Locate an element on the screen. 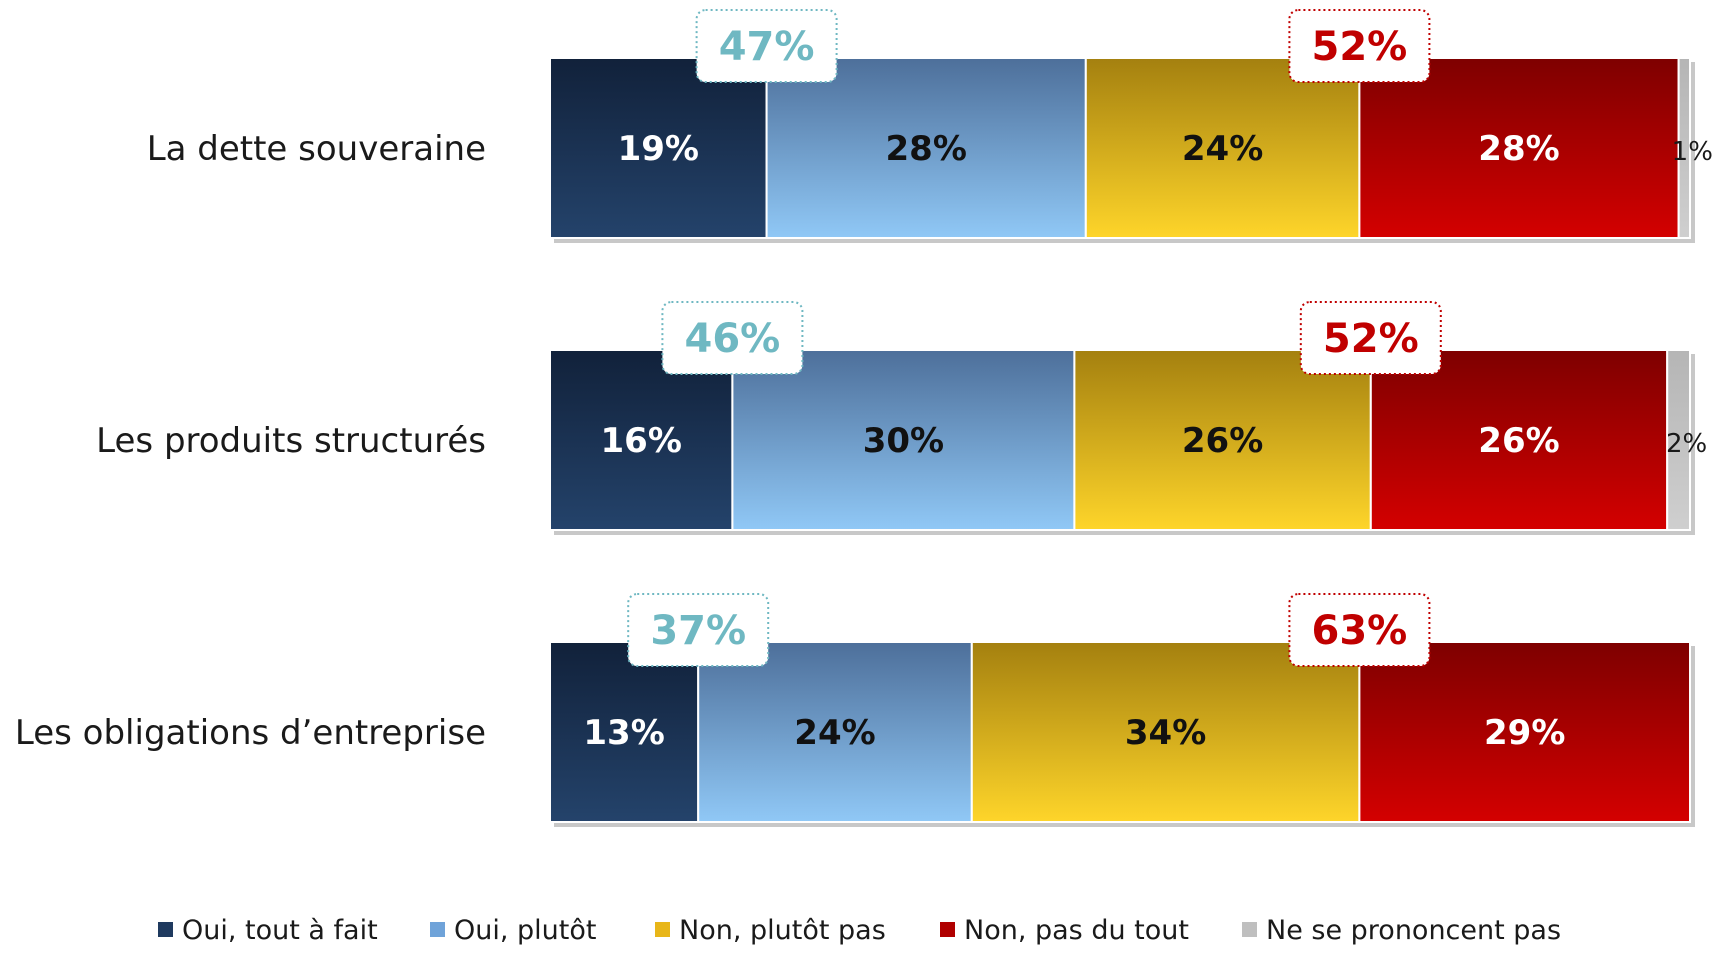 The width and height of the screenshot is (1720, 957). data-label: 2% is located at coordinates (1686, 444).